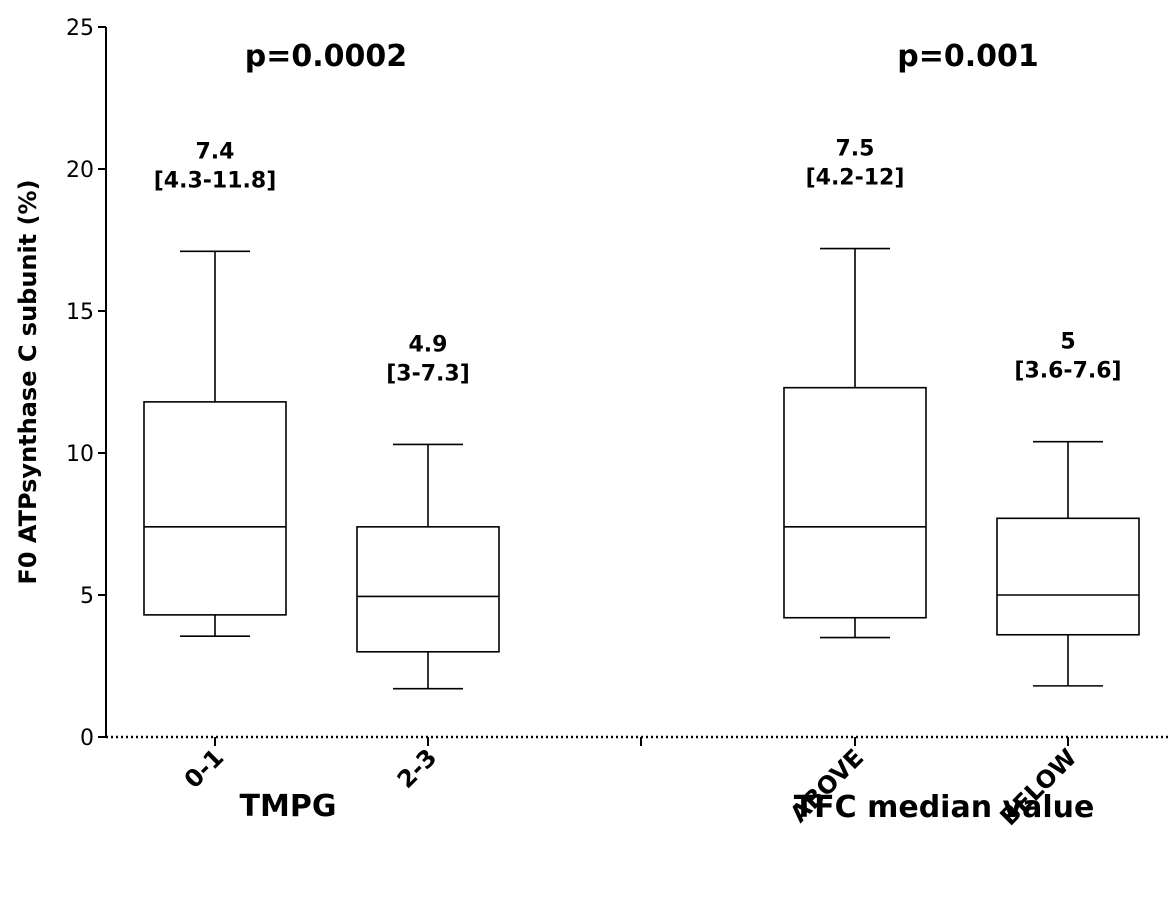 The image size is (1170, 909). Describe the element at coordinates (428, 373) in the screenshot. I see `iqr-annotation: [3-7.3]` at that location.